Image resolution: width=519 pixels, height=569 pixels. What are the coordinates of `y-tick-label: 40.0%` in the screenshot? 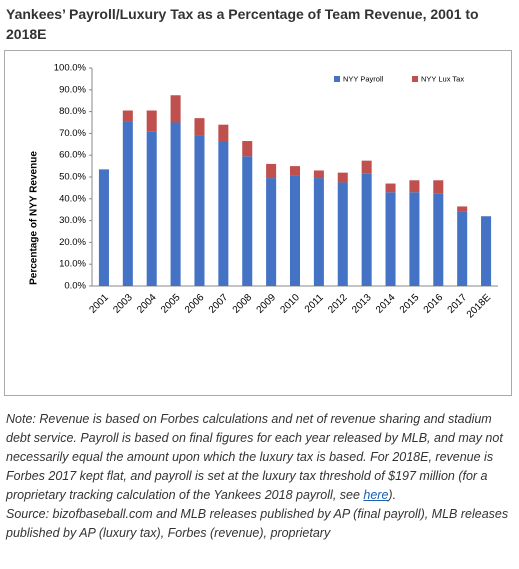 It's located at (72, 198).